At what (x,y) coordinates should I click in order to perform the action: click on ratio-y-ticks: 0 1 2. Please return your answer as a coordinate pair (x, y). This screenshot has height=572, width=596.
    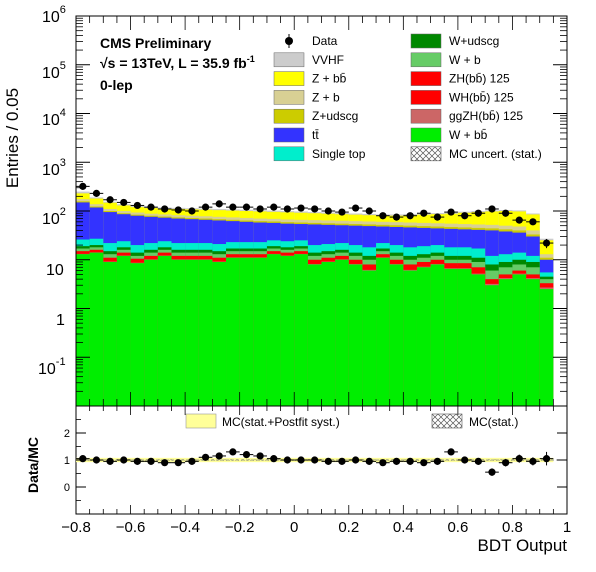
    Looking at the image, I should click on (315, 460).